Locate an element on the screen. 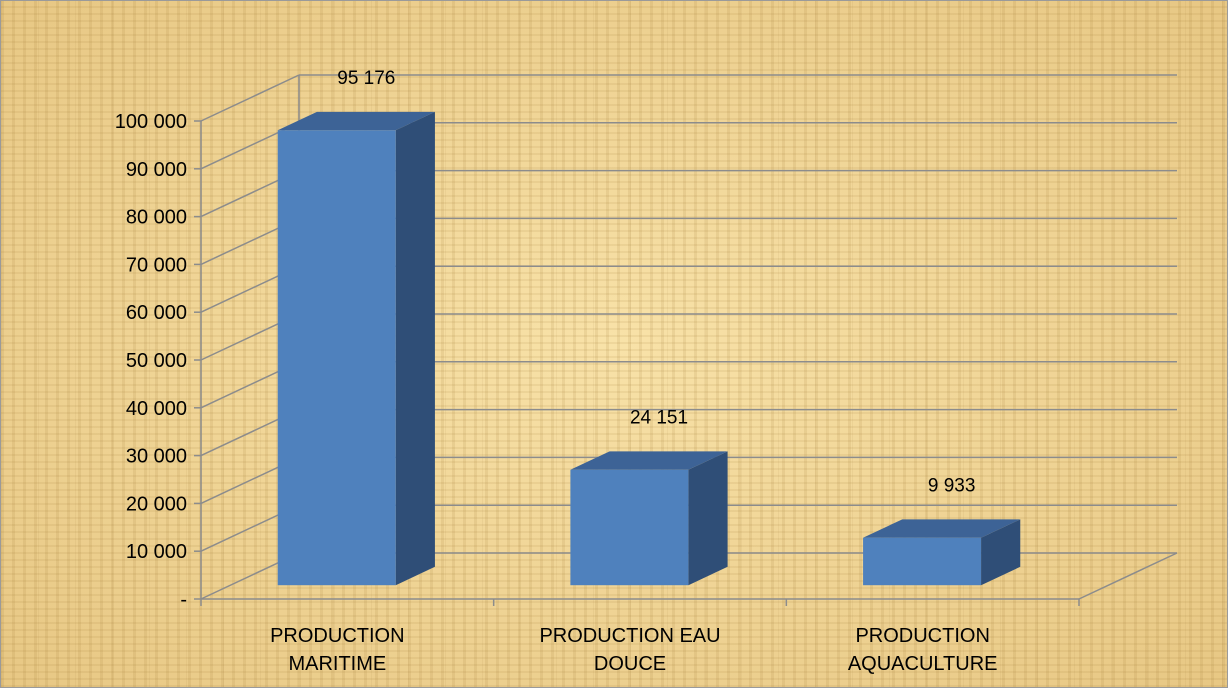  y-tick-label: 60 000 is located at coordinates (156, 313).